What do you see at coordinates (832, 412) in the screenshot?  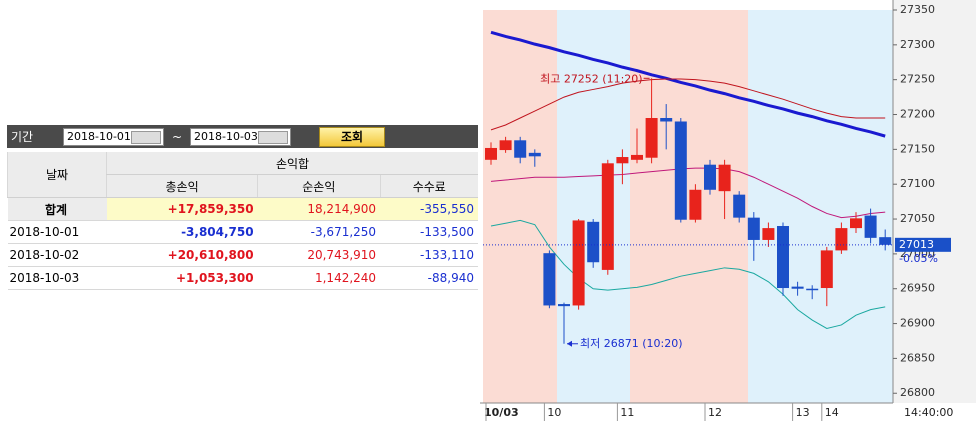 I see `x-tick-label: 14` at bounding box center [832, 412].